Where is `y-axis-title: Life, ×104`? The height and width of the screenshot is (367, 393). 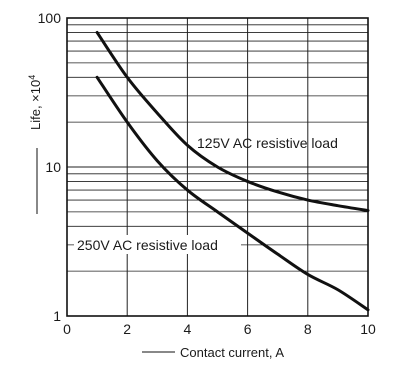
y-axis-title: Life, ×104 is located at coordinates (35, 102).